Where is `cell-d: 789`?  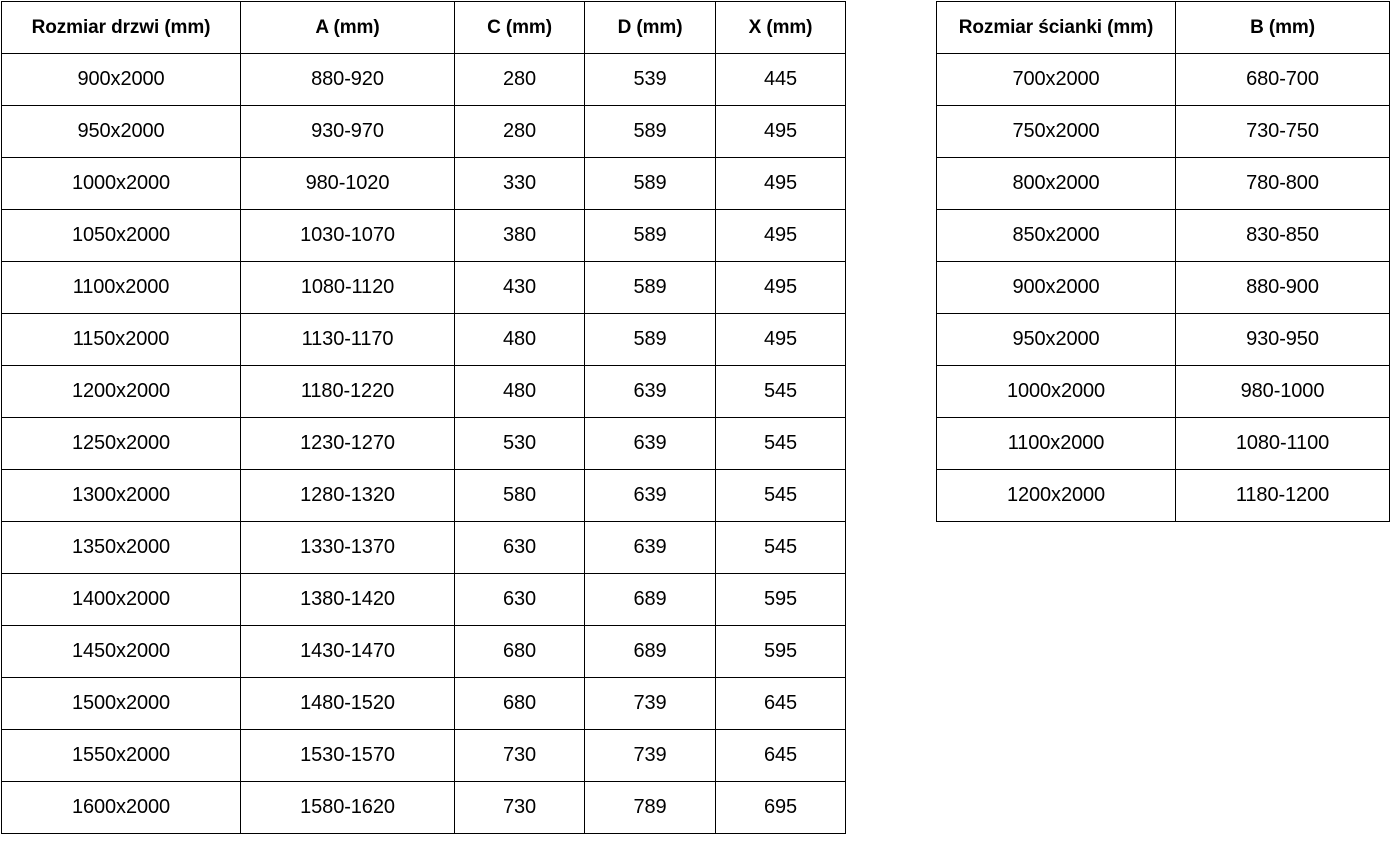 cell-d: 789 is located at coordinates (650, 807).